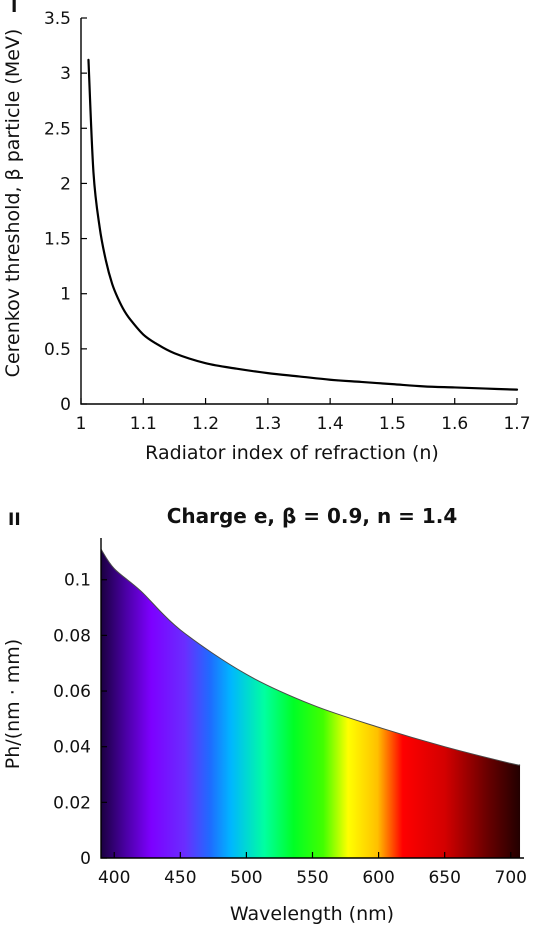 The width and height of the screenshot is (533, 925). Describe the element at coordinates (516, 424) in the screenshot. I see `i-x-tick-label-7: 1.7` at that location.